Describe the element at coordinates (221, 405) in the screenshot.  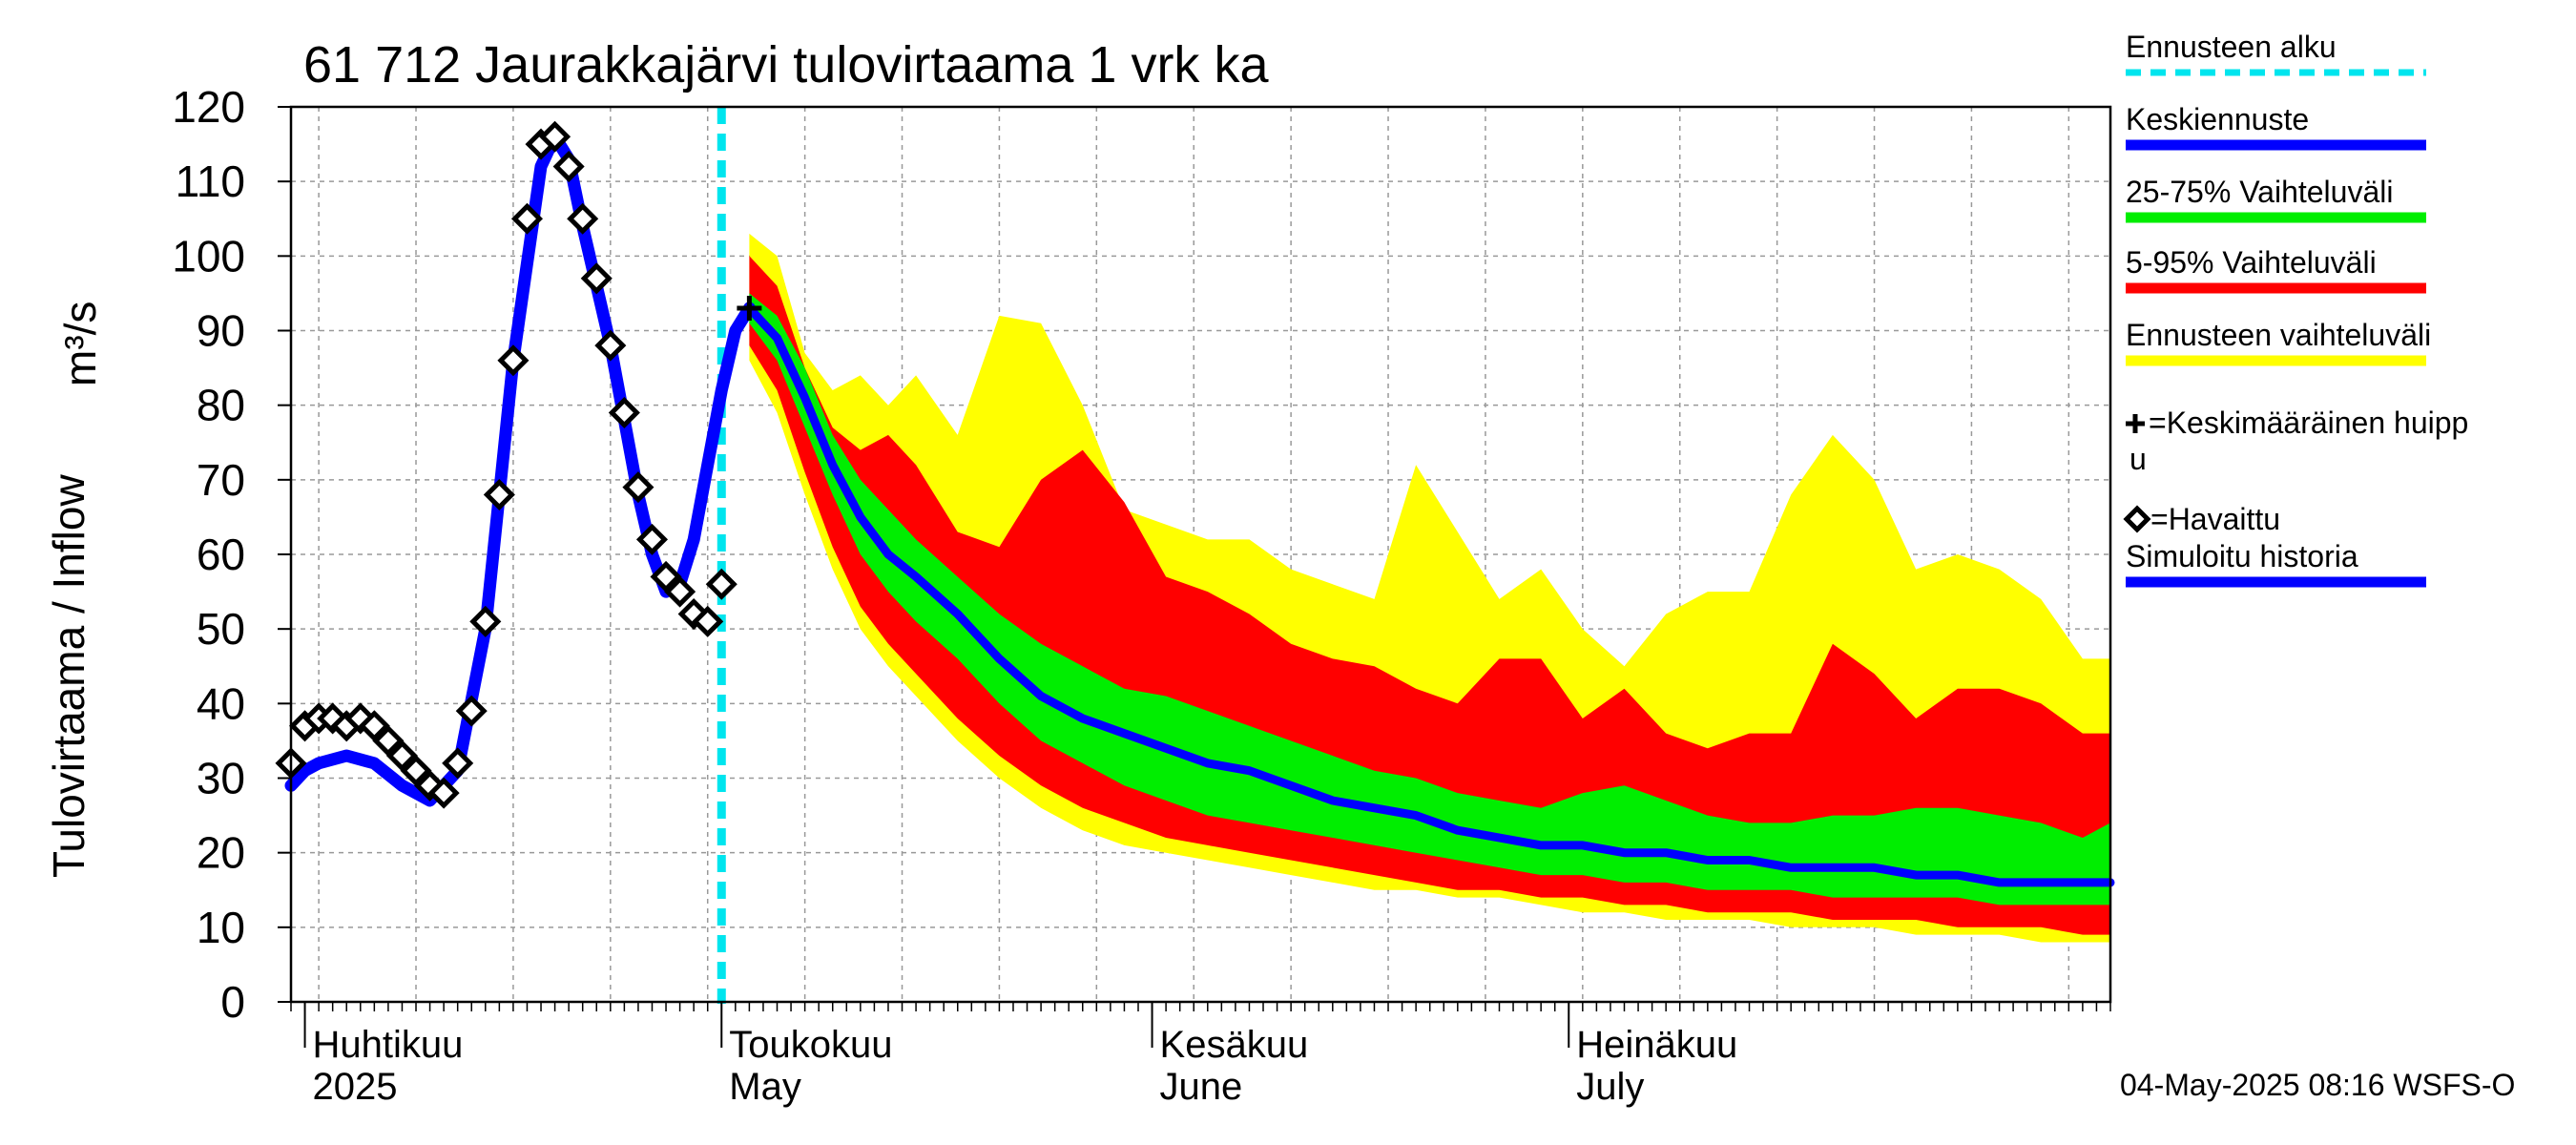
I see `y-tick-label: 80` at that location.